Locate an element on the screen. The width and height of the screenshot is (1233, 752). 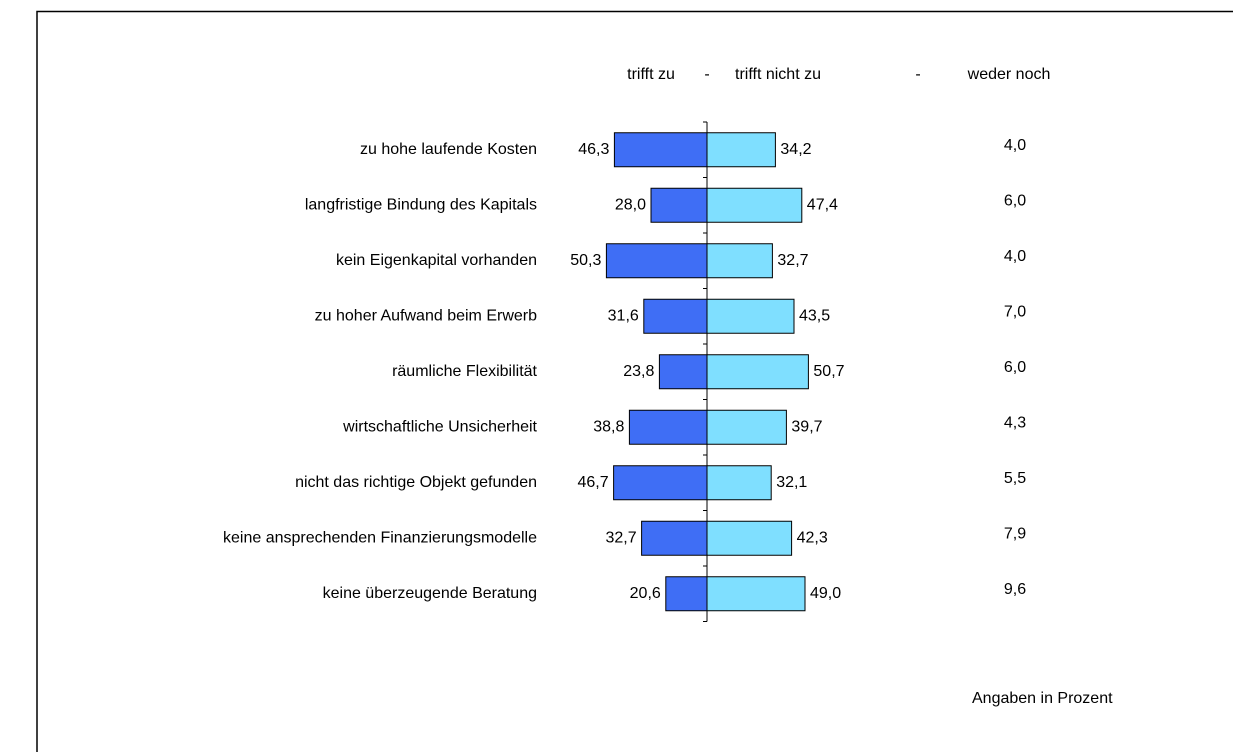
value-label: 38,8 is located at coordinates (608, 426).